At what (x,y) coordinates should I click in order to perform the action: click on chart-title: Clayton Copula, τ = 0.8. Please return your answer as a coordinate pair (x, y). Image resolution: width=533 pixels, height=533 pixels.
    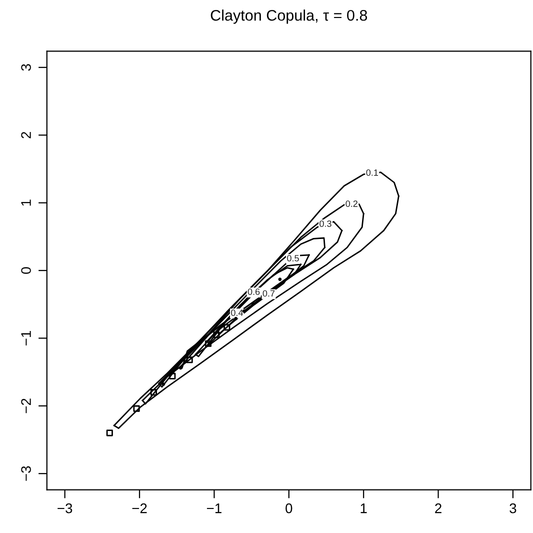
    Looking at the image, I should click on (289, 17).